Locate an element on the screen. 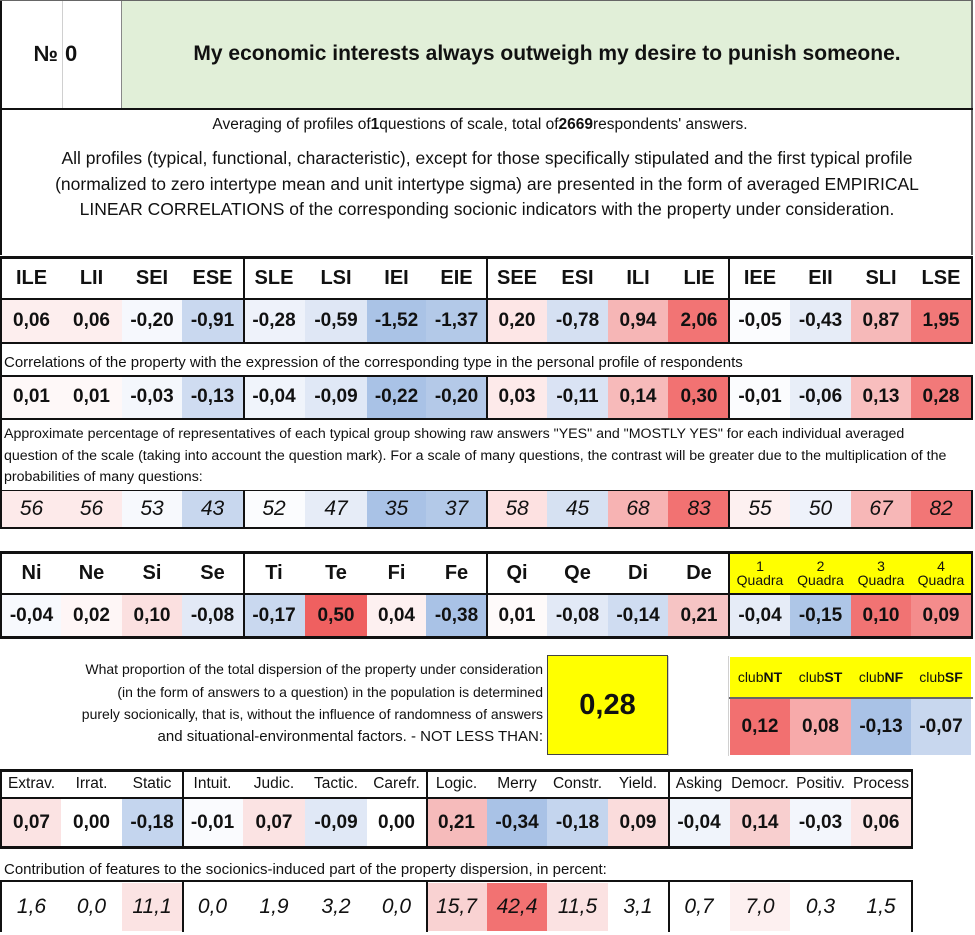  function-value: -0,17 is located at coordinates (274, 616).